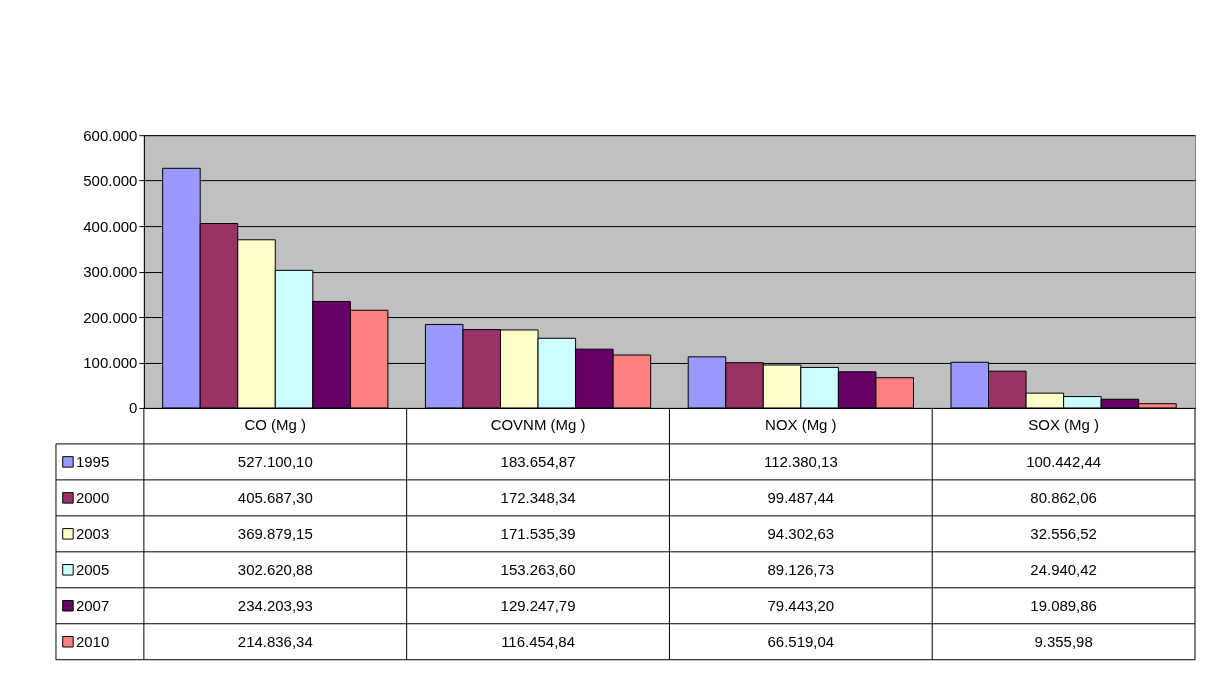 The width and height of the screenshot is (1208, 684). What do you see at coordinates (275, 569) in the screenshot?
I see `data-label: 302.620,88` at bounding box center [275, 569].